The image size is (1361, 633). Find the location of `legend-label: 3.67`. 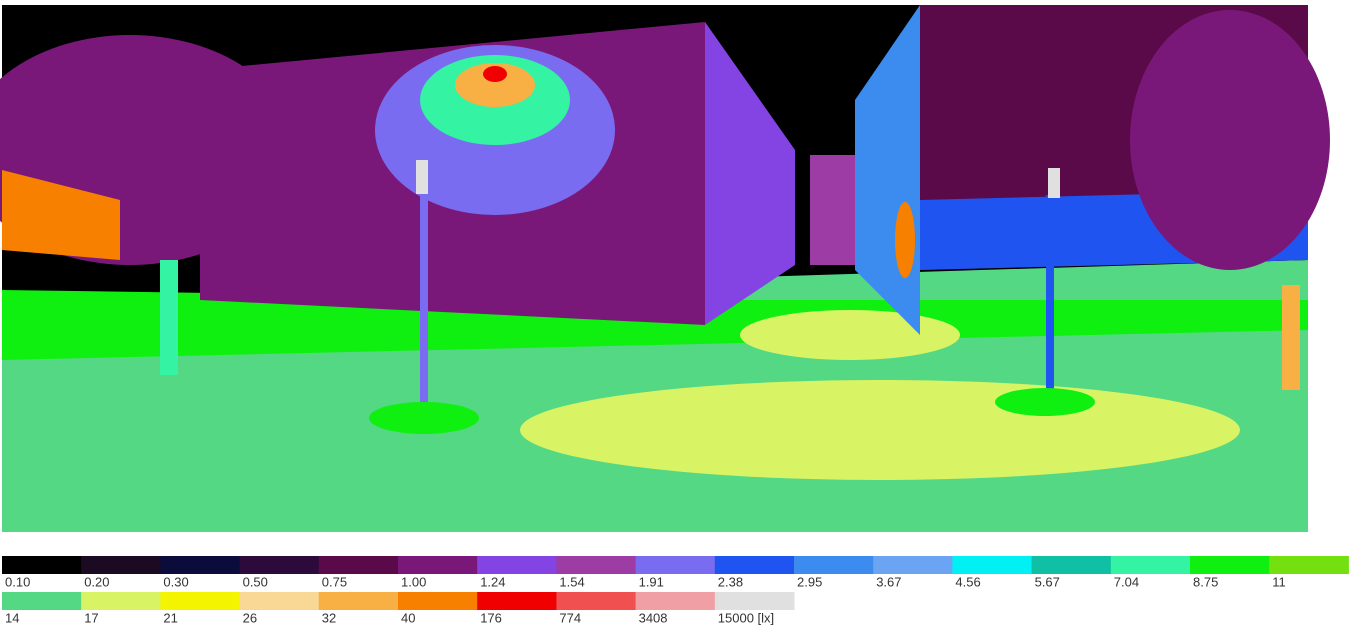

legend-label: 3.67 is located at coordinates (888, 581).